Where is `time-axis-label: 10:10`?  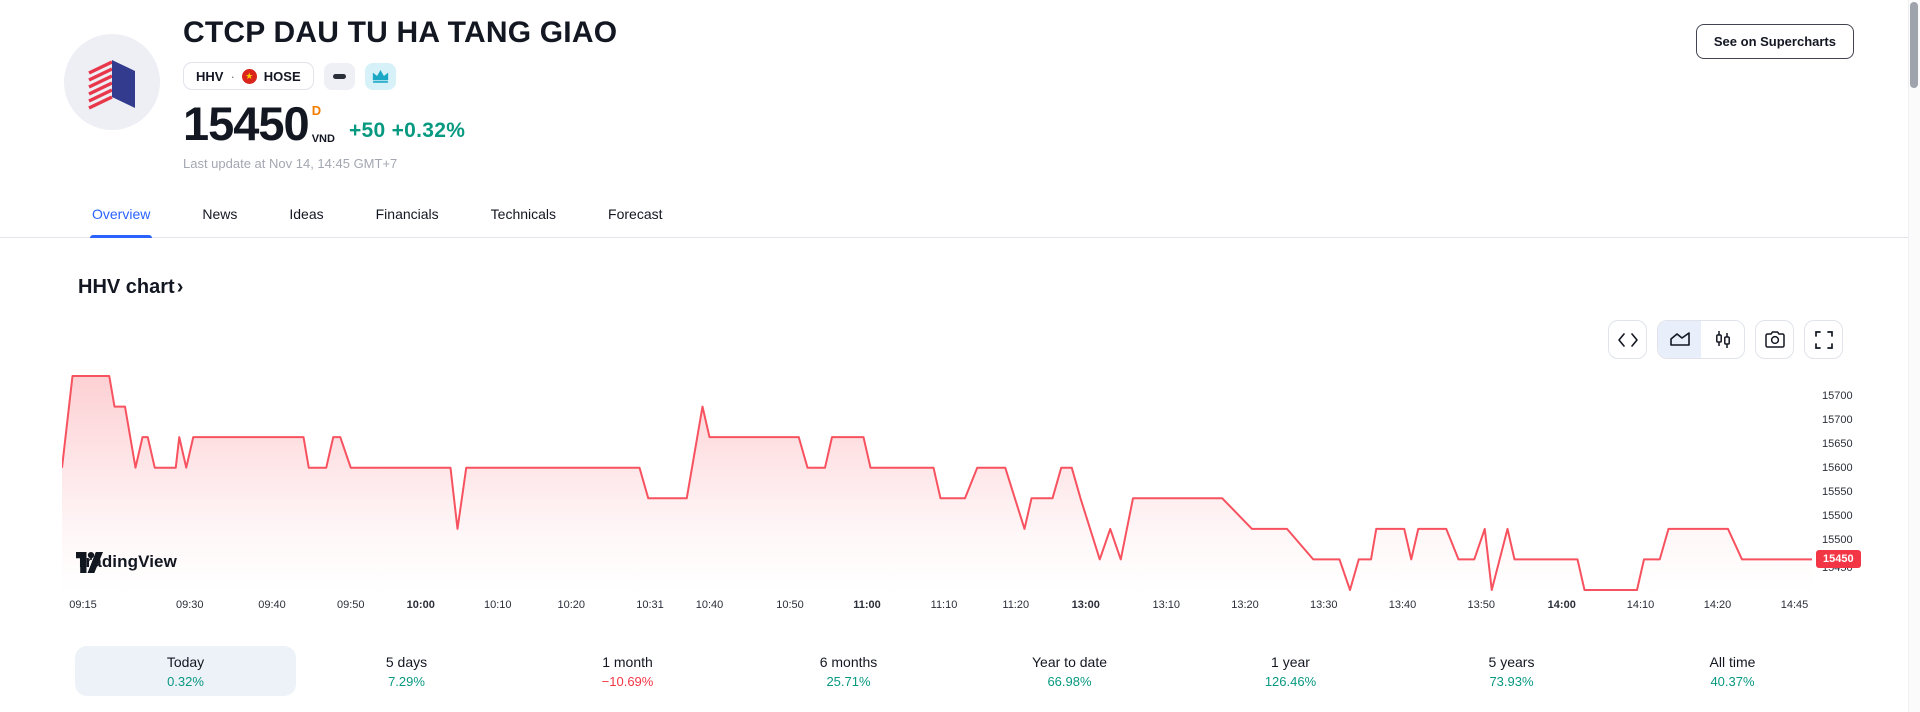
time-axis-label: 10:10 is located at coordinates (497, 605).